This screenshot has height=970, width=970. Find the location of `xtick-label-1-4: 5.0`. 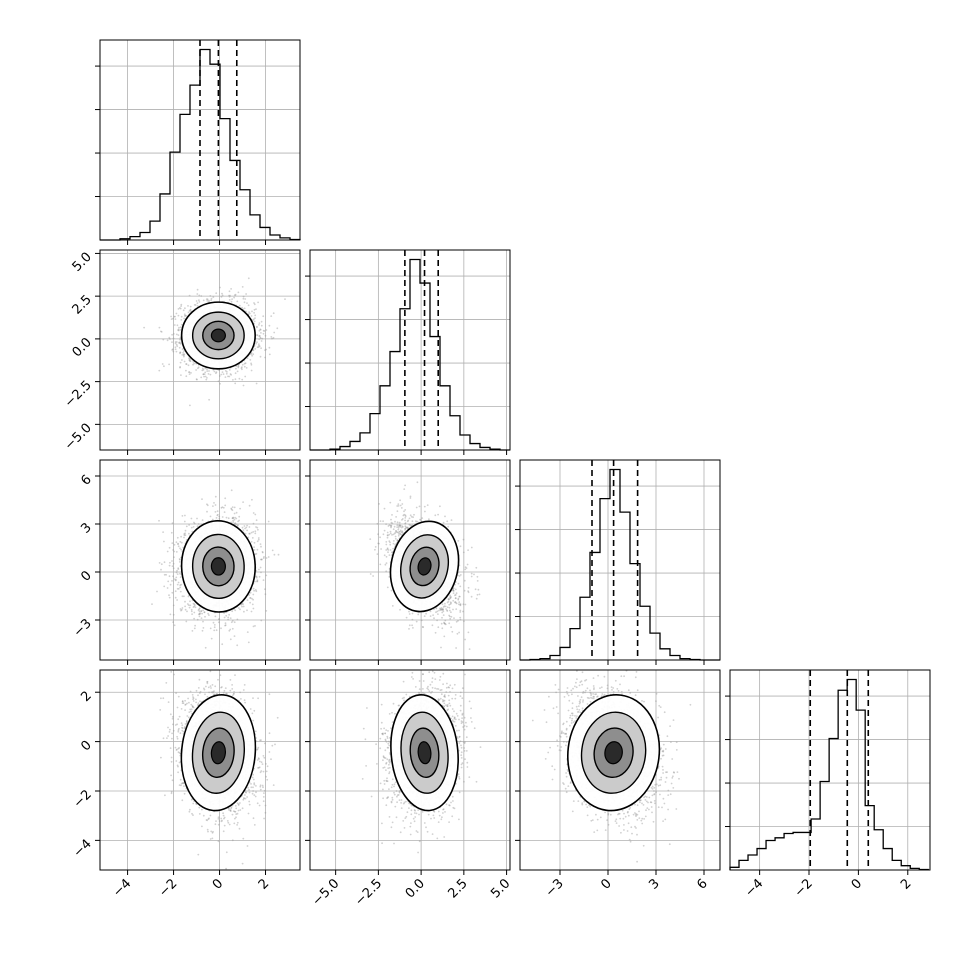

xtick-label-1-4: 5.0 is located at coordinates (500, 888).